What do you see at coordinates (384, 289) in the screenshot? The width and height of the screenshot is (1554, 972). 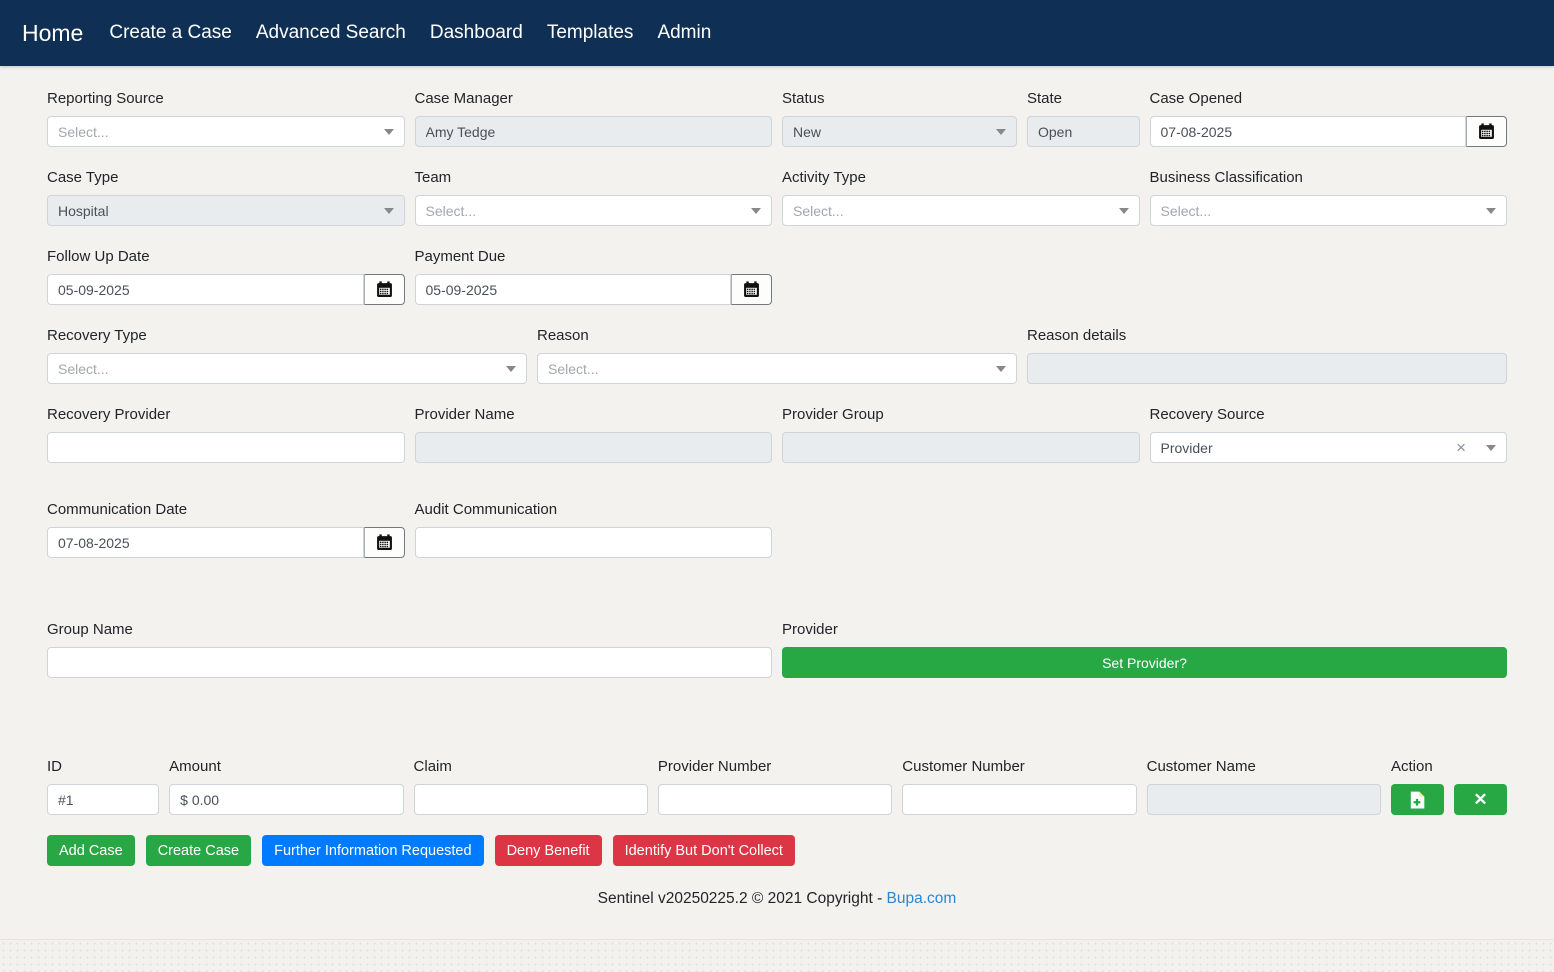 I see `follow-up-date-calendar-button` at bounding box center [384, 289].